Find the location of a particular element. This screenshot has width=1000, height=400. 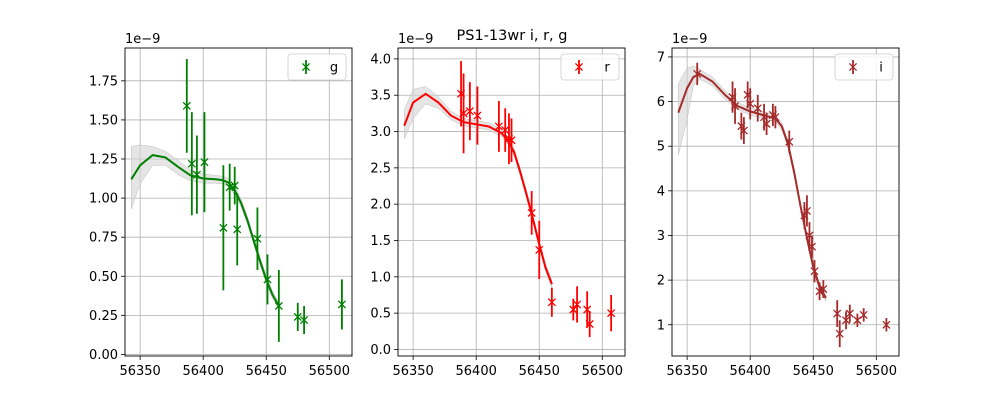

y-tick-label: 1.00 is located at coordinates (103, 199).